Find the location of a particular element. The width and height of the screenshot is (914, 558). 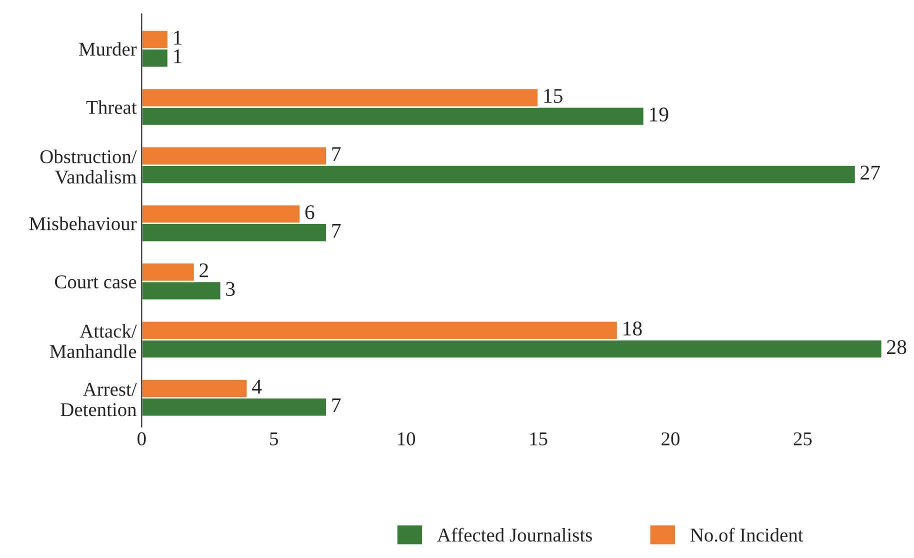

data-label: 28 is located at coordinates (896, 347).